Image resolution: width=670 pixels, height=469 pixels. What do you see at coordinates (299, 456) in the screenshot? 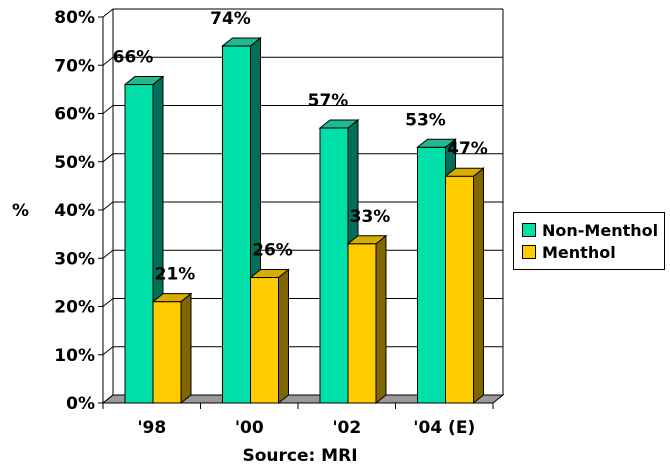
I see `x-axis-title: Source: MRI` at bounding box center [299, 456].